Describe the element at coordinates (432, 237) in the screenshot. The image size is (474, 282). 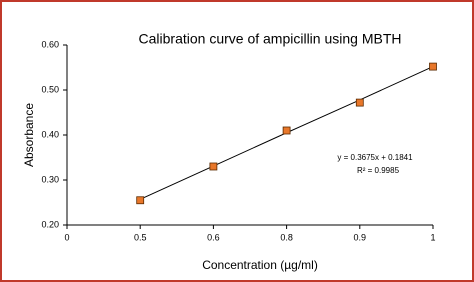
I see `x-tick-label: 1` at that location.